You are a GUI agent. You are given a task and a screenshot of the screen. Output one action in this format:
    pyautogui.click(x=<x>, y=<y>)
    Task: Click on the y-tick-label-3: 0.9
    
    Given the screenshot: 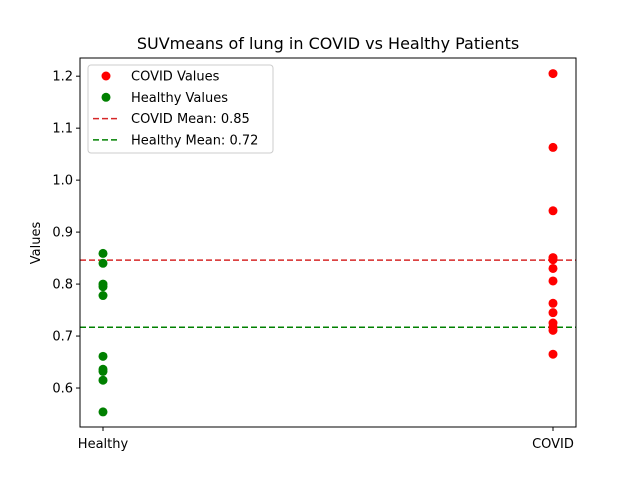 What is the action you would take?
    pyautogui.click(x=62, y=233)
    